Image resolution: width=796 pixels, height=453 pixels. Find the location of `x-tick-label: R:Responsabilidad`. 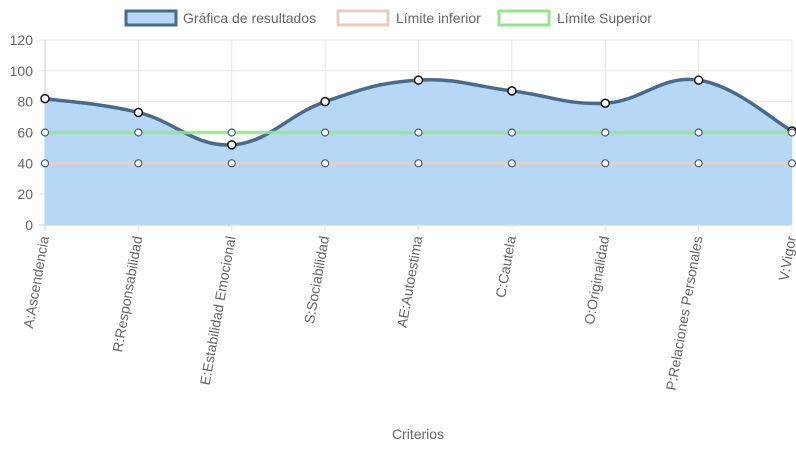

x-tick-label: R:Responsabilidad is located at coordinates (127, 294).